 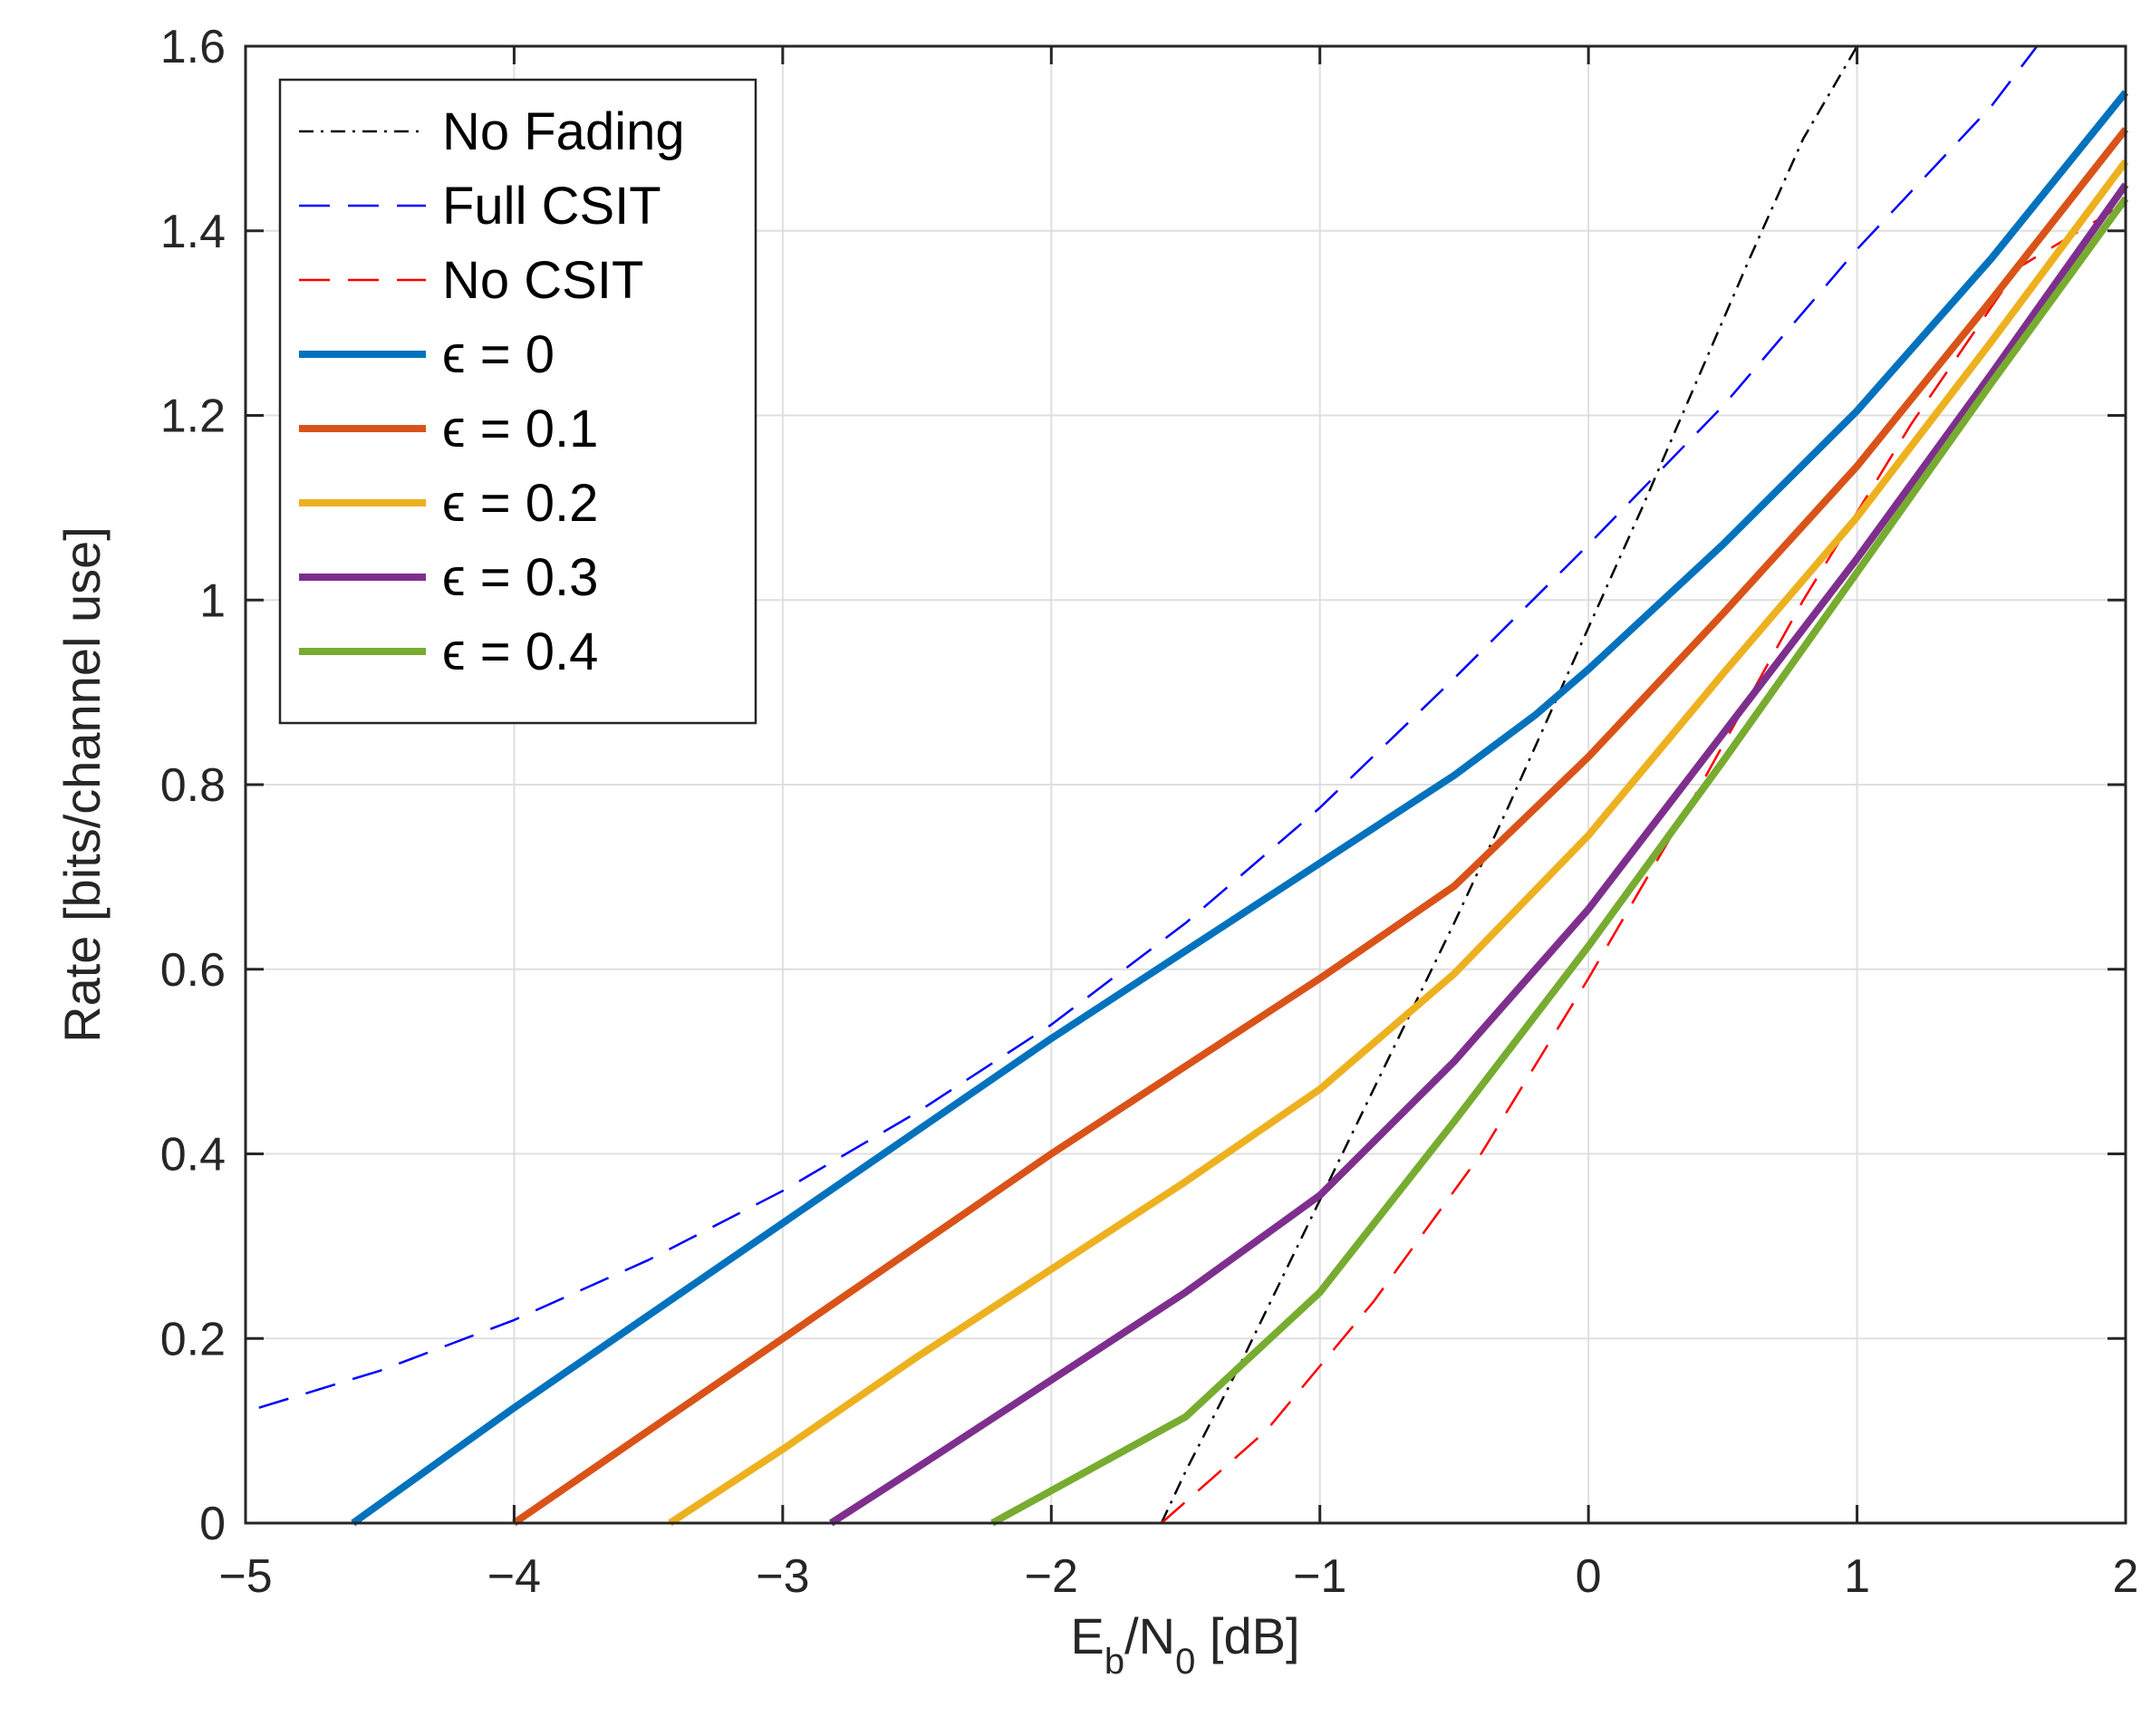 What do you see at coordinates (193, 785) in the screenshot?
I see `y-tick-label: 0.8` at bounding box center [193, 785].